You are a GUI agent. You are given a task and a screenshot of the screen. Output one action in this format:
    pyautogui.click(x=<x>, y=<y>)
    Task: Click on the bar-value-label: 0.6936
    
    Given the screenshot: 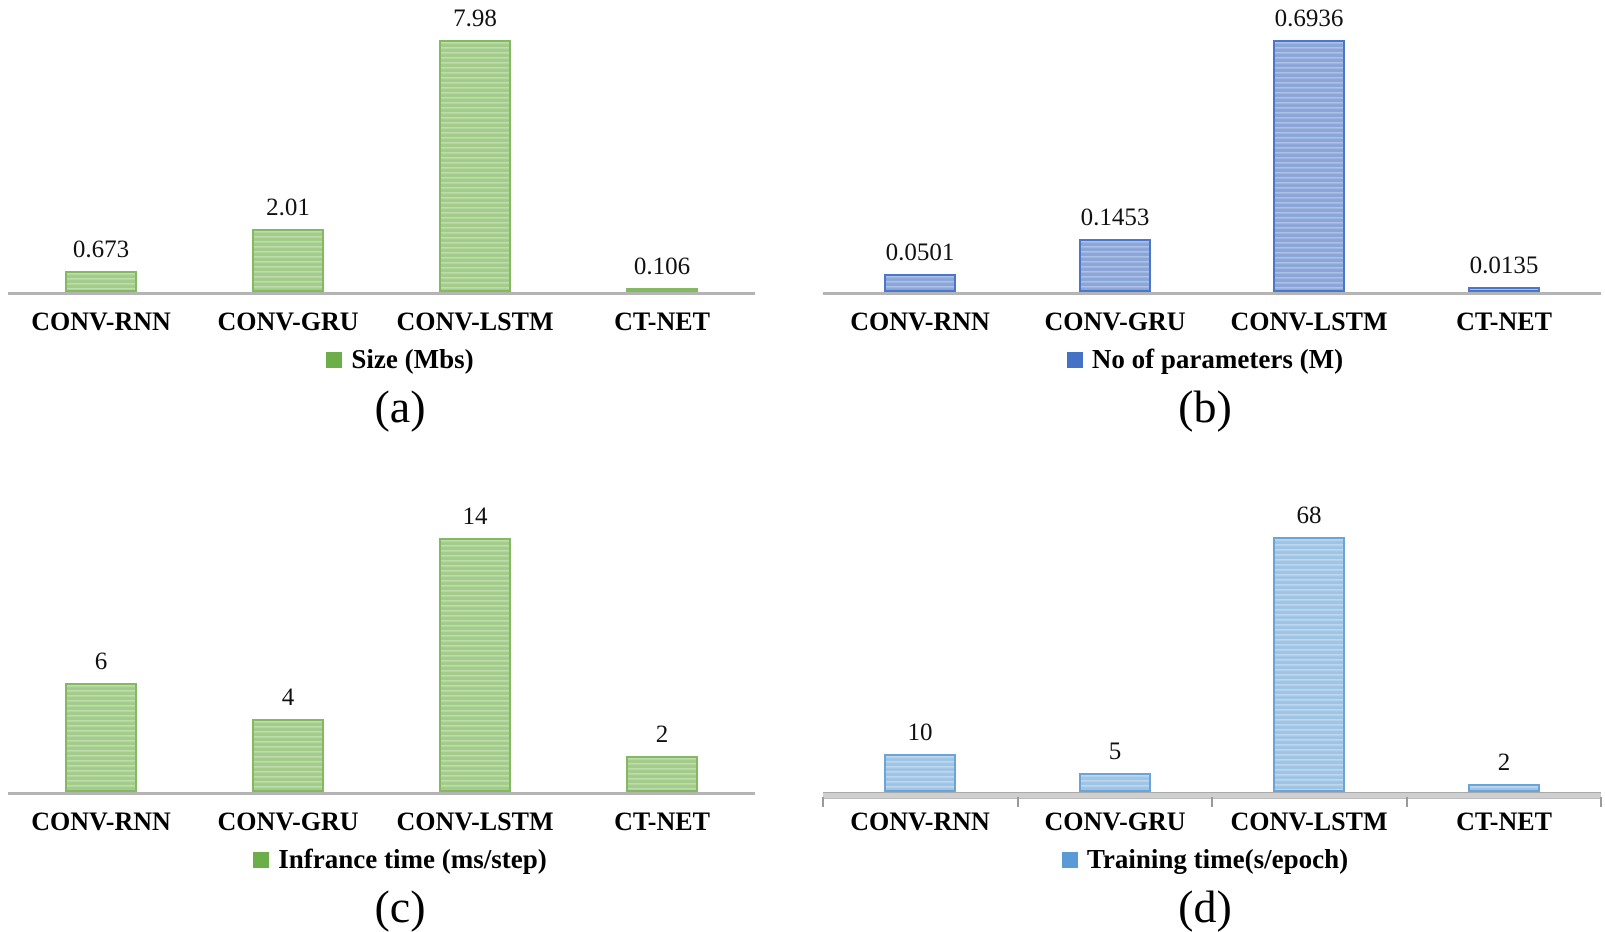 What is the action you would take?
    pyautogui.click(x=1309, y=18)
    